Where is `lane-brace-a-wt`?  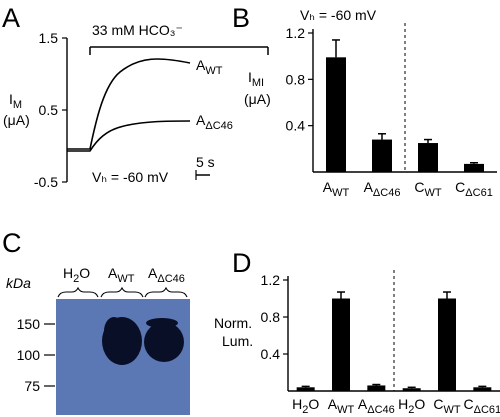 lane-brace-a-wt is located at coordinates (122, 292).